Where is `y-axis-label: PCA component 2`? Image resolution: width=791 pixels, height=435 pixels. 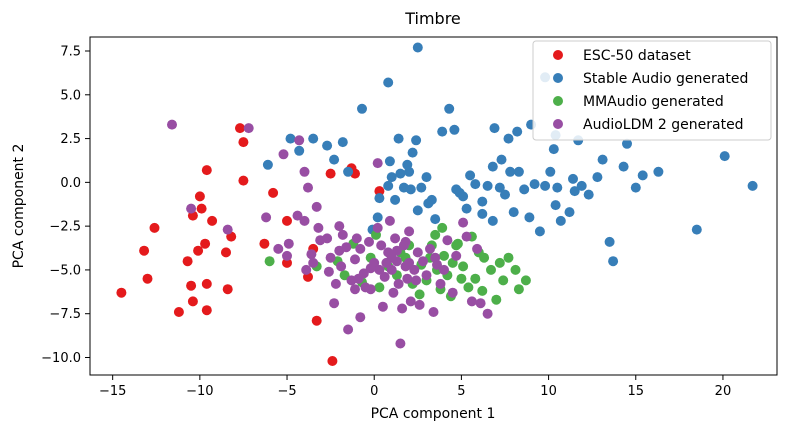 y-axis-label: PCA component 2 is located at coordinates (19, 206).